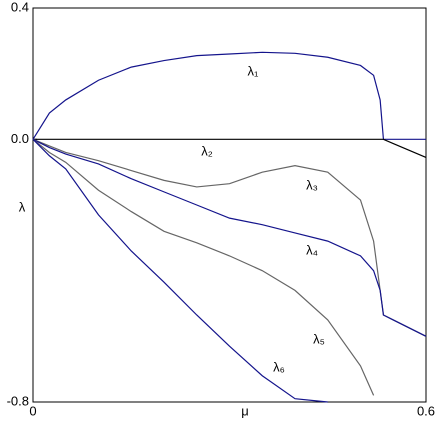  What do you see at coordinates (312, 249) in the screenshot?
I see `series-label: λ₄` at bounding box center [312, 249].